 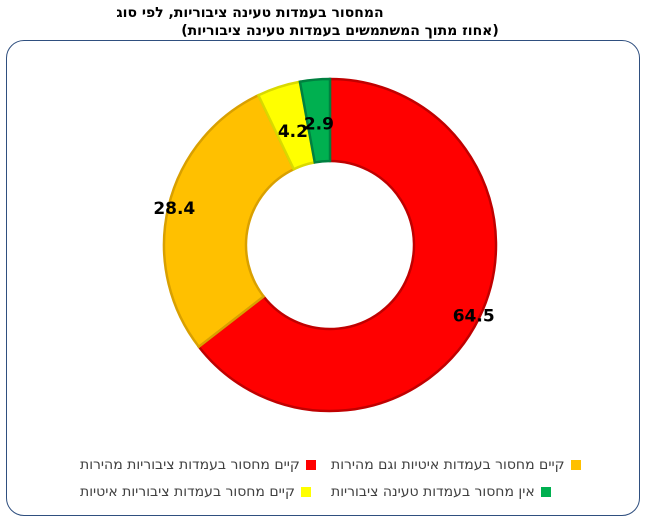 I want to click on legend-item-slow: קיים מחסור בעמדות ציבוריות איטיות, so click(x=195, y=492).